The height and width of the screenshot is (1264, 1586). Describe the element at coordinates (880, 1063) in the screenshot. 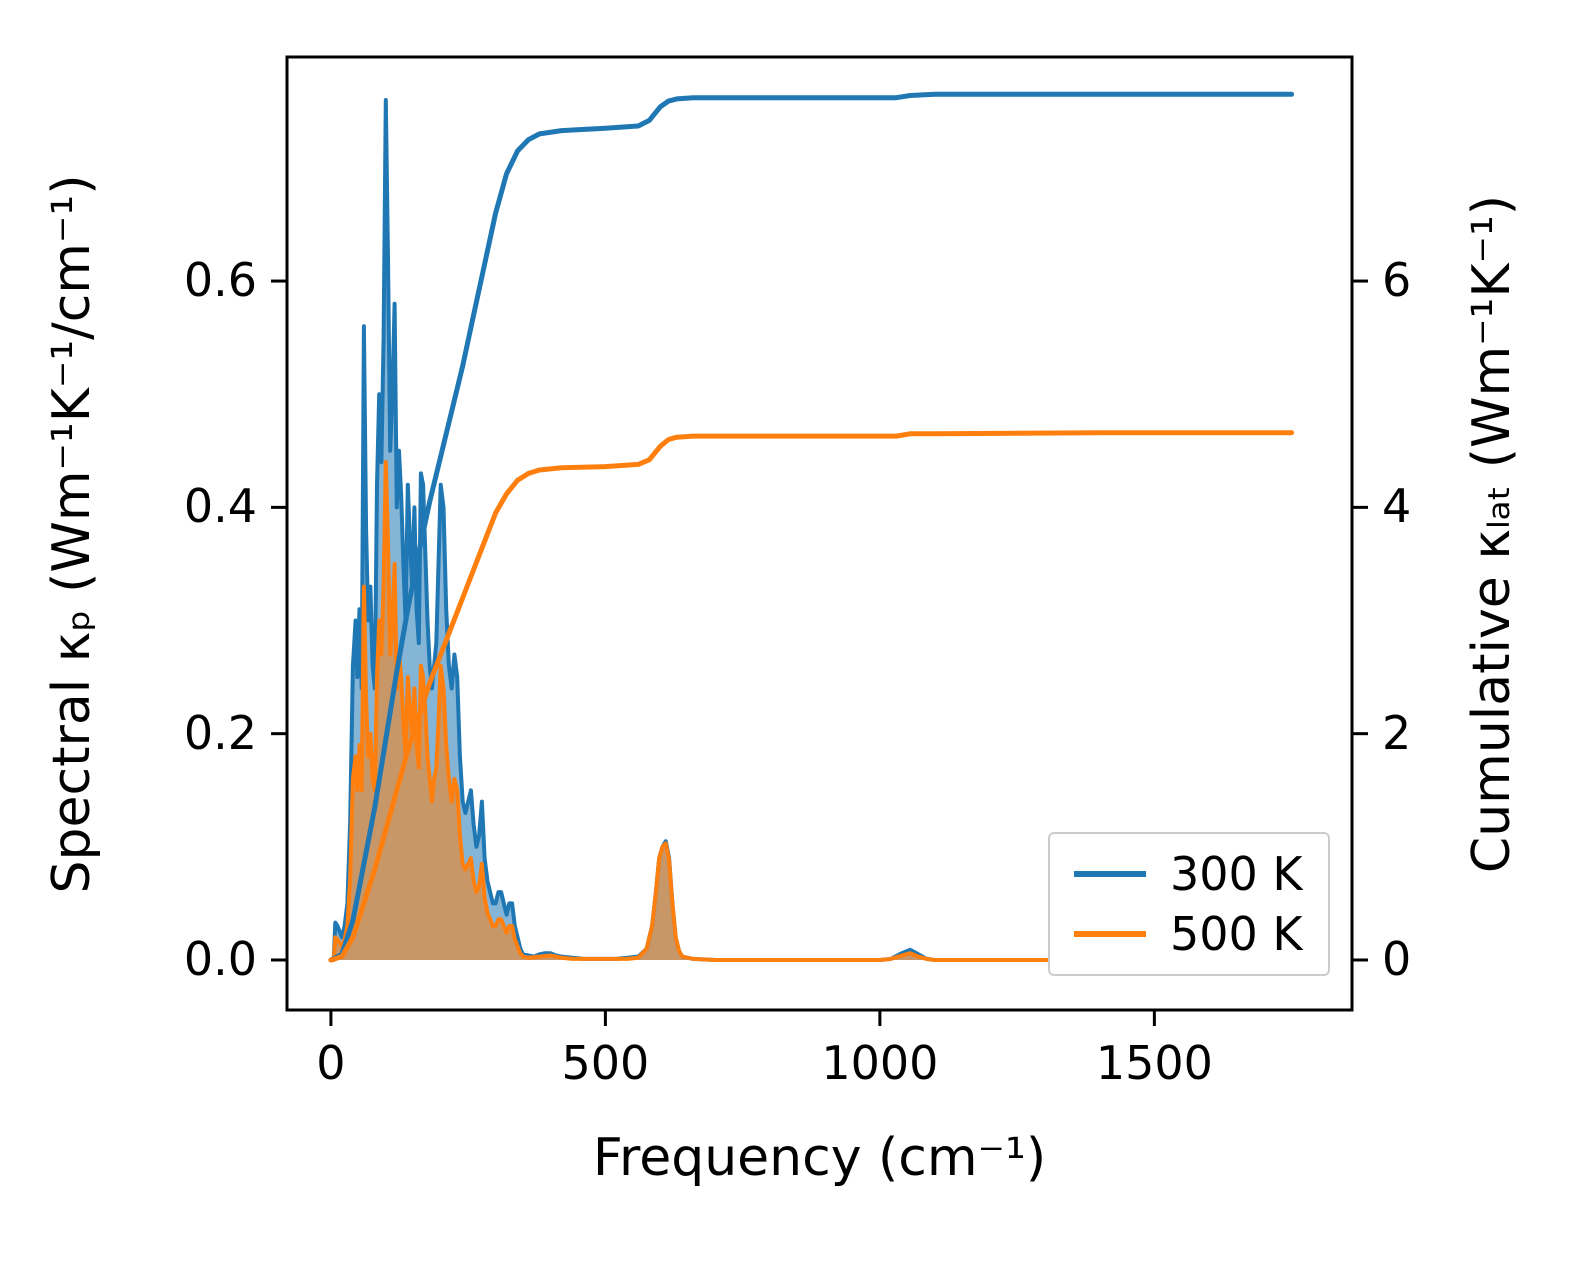

I see `x-tick-label: 1000` at that location.